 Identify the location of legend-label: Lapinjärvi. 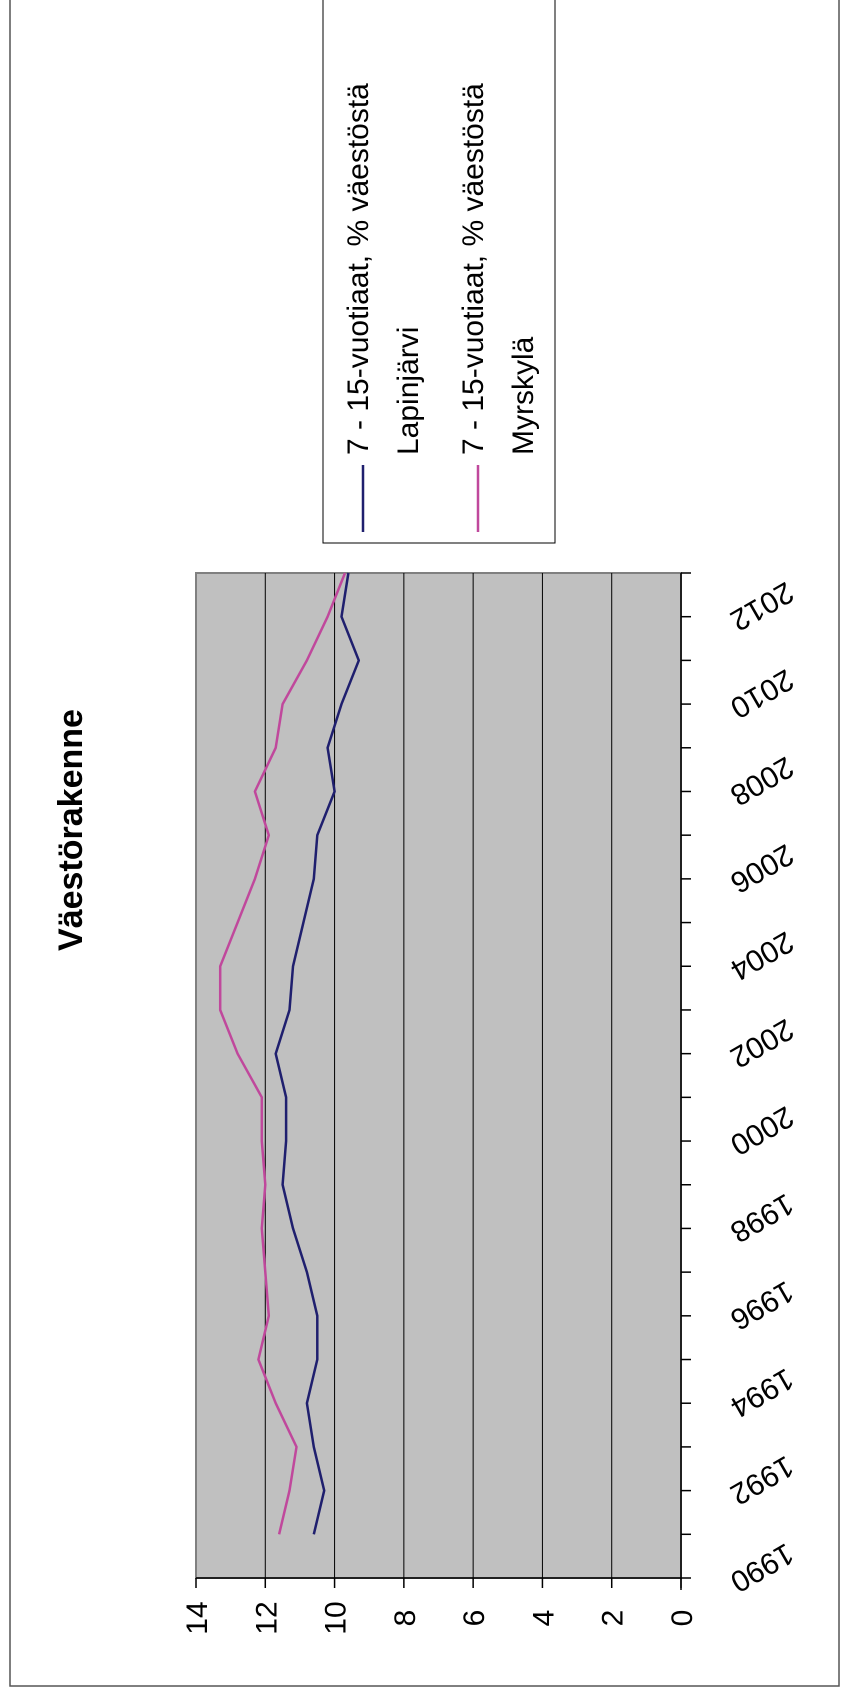
(408, 391).